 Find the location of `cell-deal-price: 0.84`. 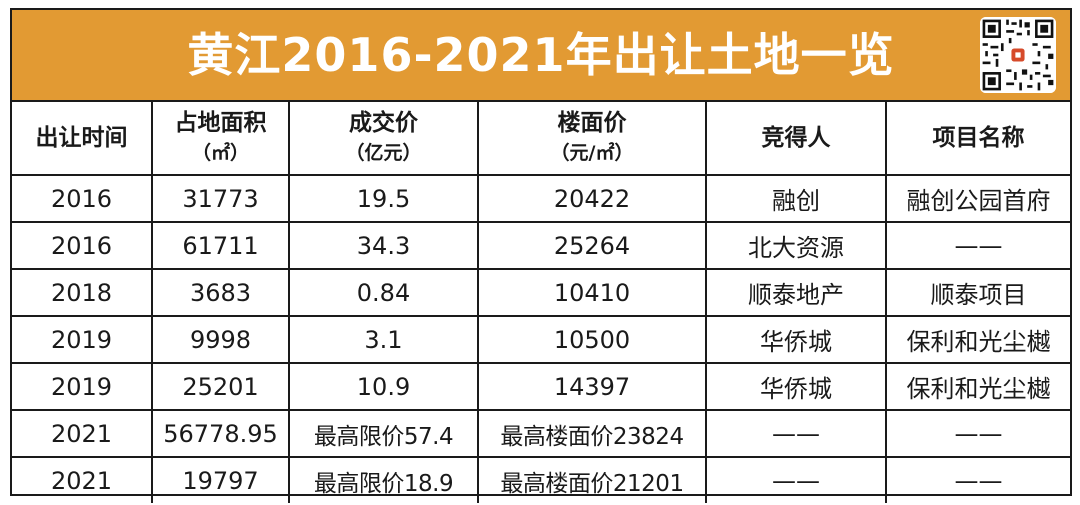

cell-deal-price: 0.84 is located at coordinates (383, 292).